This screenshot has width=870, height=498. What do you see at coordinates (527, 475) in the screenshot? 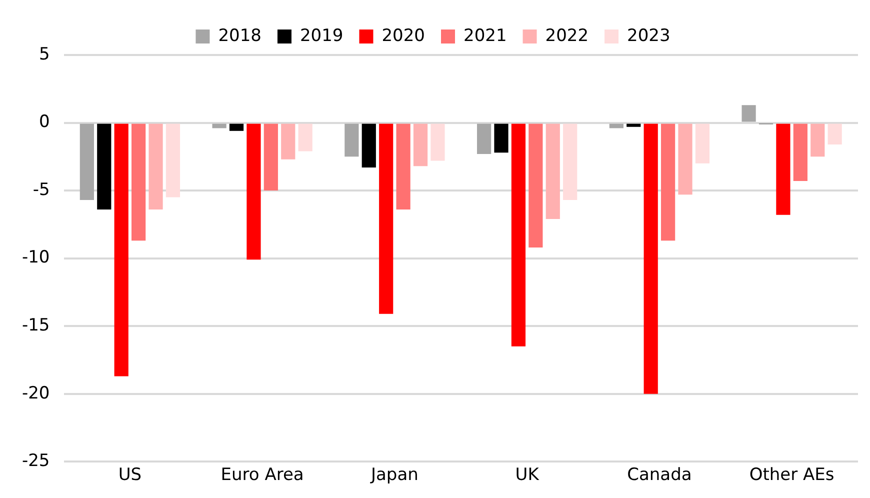
I see `x-tick-label: UK` at bounding box center [527, 475].